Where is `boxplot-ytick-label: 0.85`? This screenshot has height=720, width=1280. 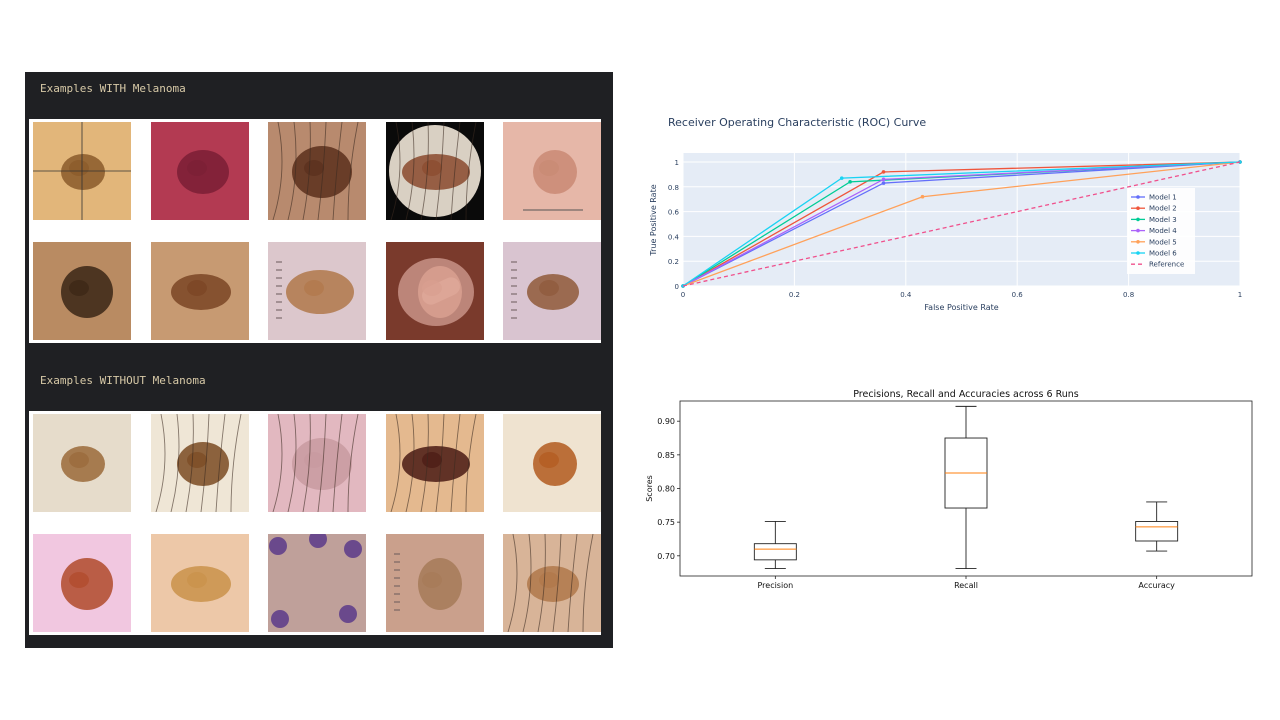
boxplot-ytick-label: 0.85 is located at coordinates (666, 455).